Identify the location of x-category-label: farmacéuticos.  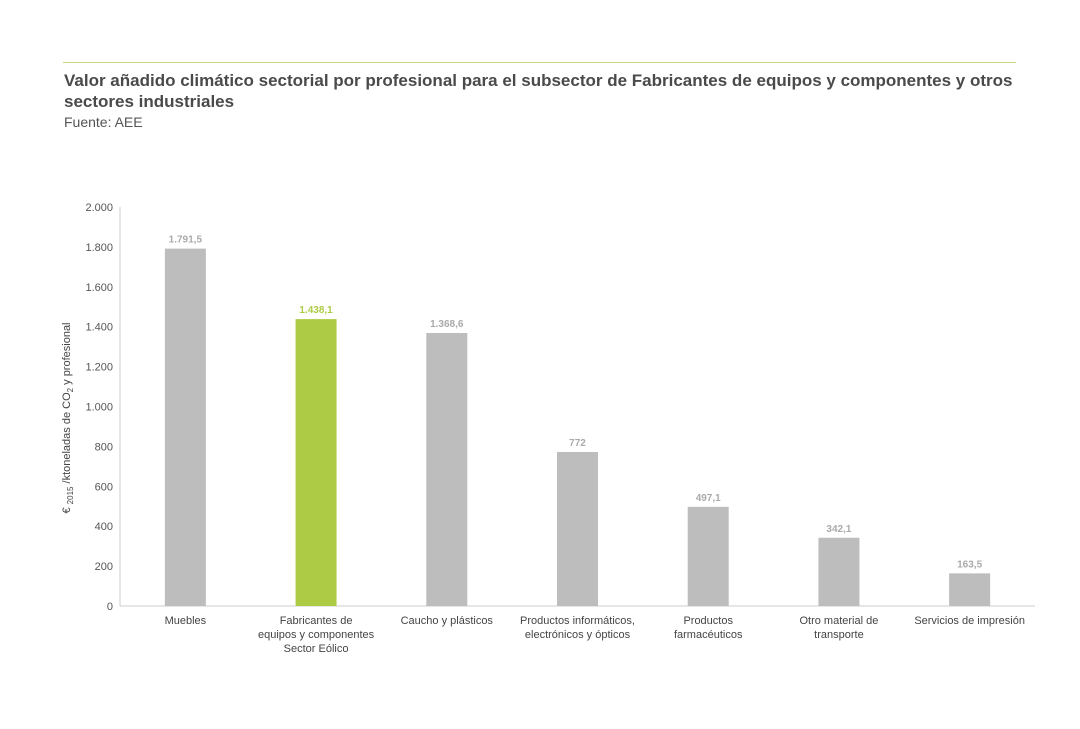
(708, 635).